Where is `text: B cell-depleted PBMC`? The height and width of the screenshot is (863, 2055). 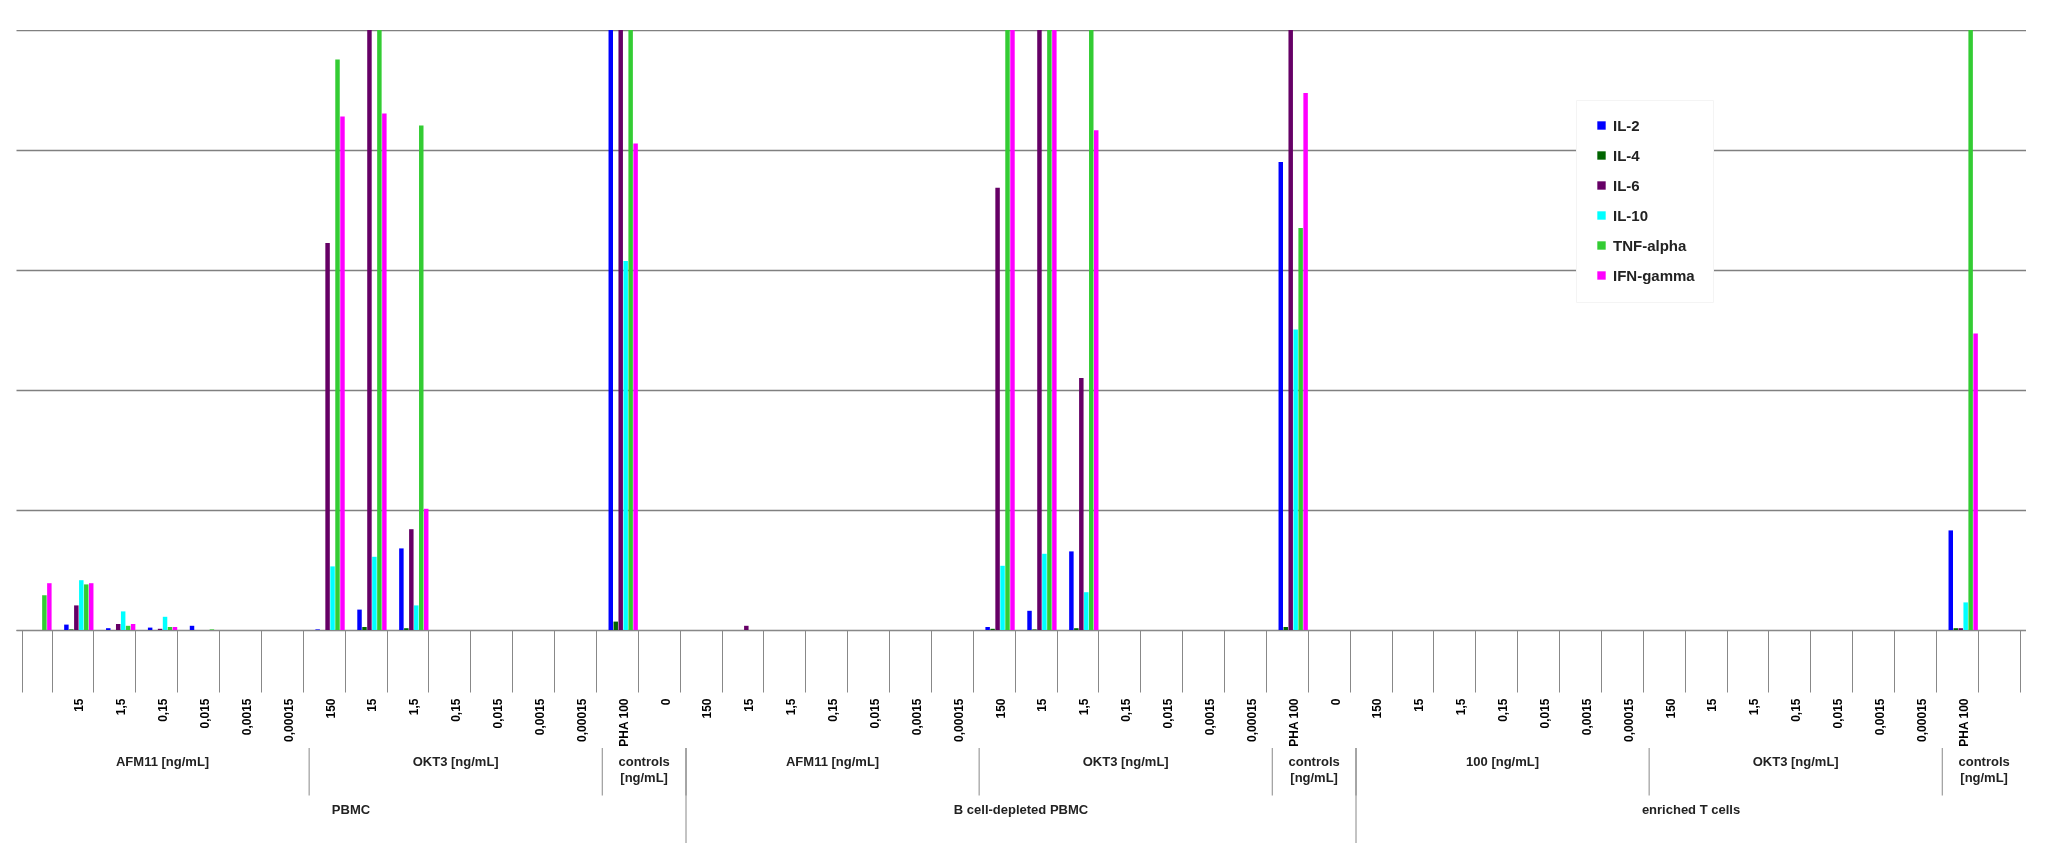 text: B cell-depleted PBMC is located at coordinates (1021, 809).